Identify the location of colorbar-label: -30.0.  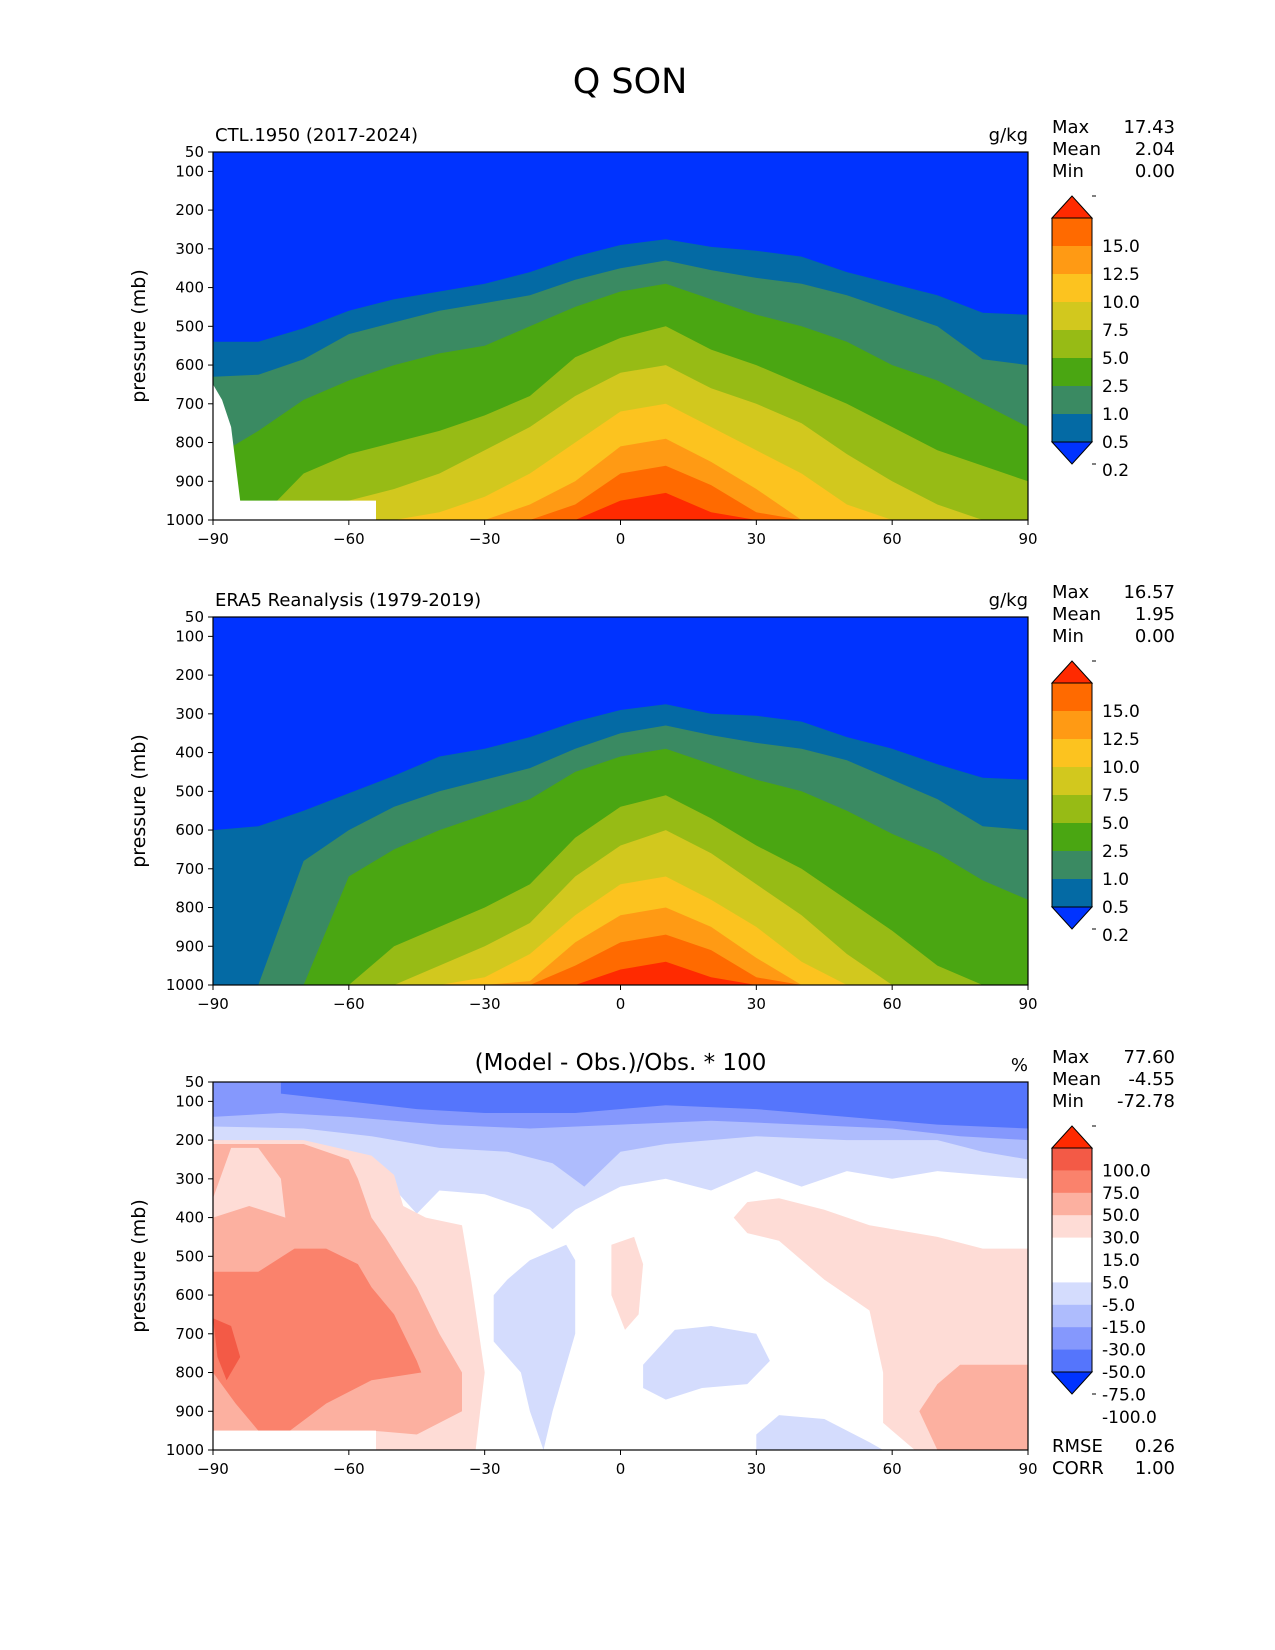
(1124, 1351).